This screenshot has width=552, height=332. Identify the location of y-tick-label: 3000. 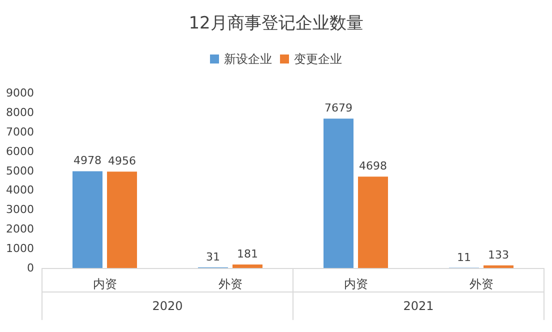
(20, 209).